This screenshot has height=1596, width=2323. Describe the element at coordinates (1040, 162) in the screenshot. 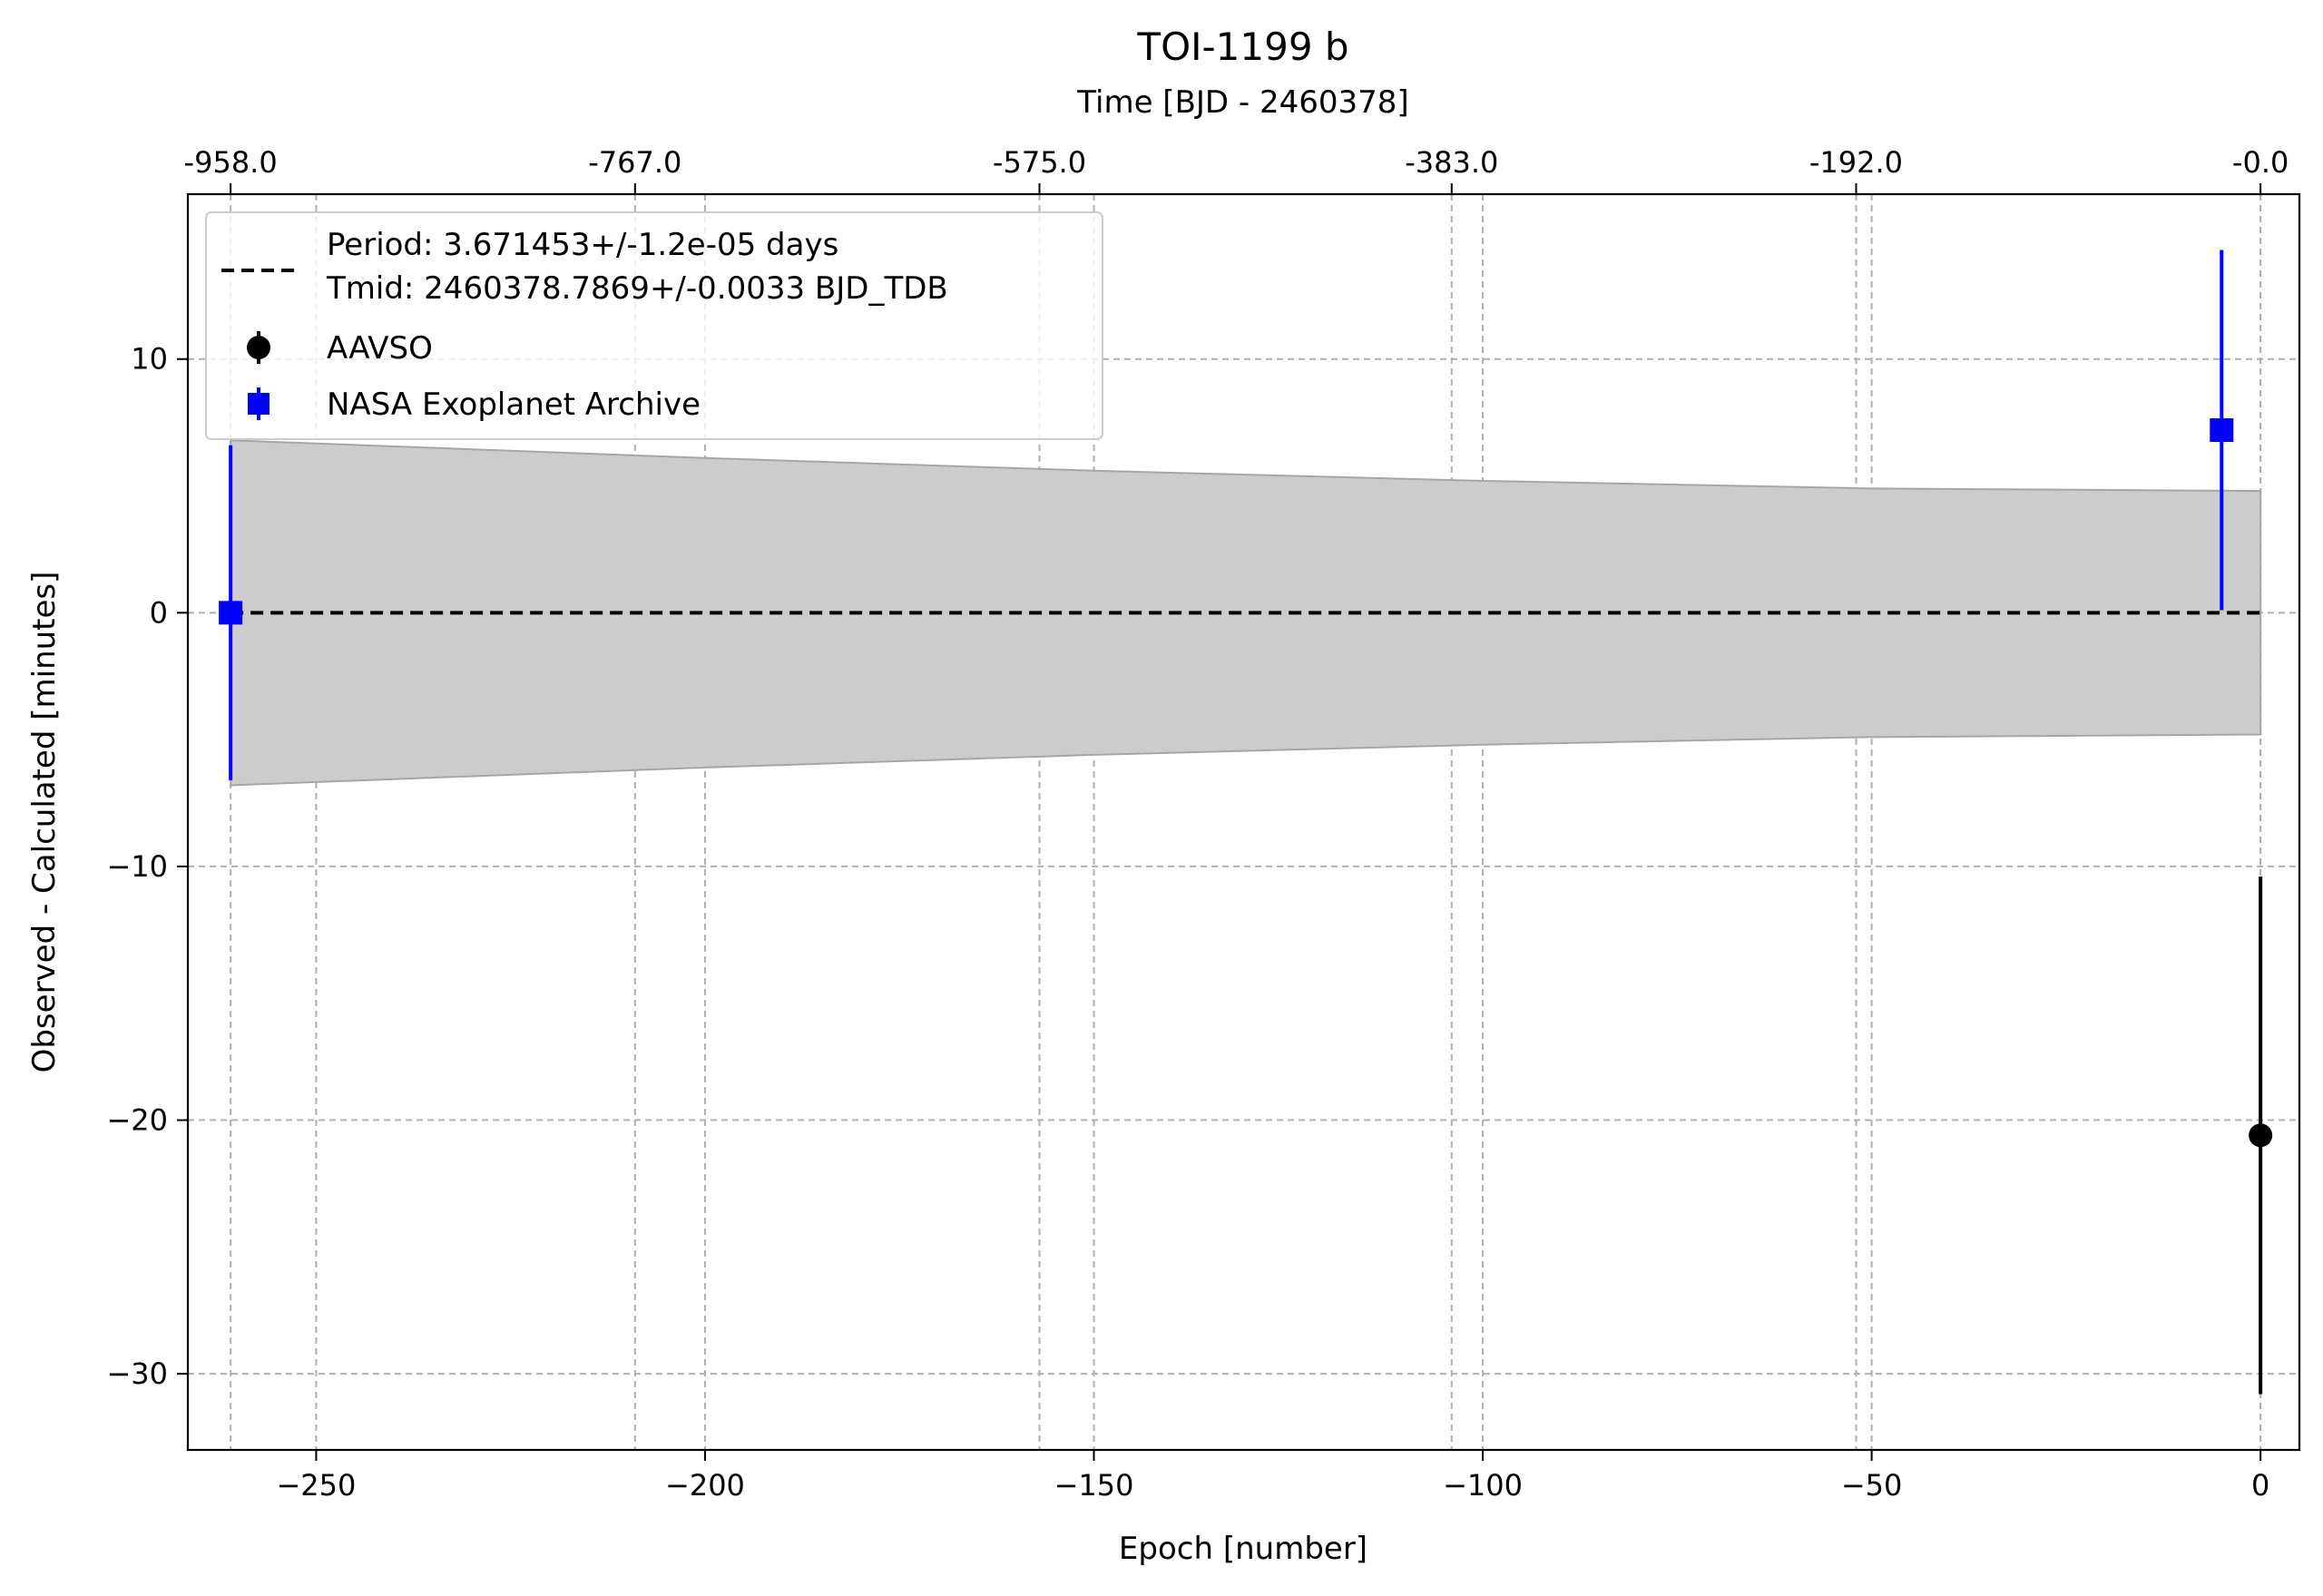

I see `top-tick-label: -575.0` at that location.